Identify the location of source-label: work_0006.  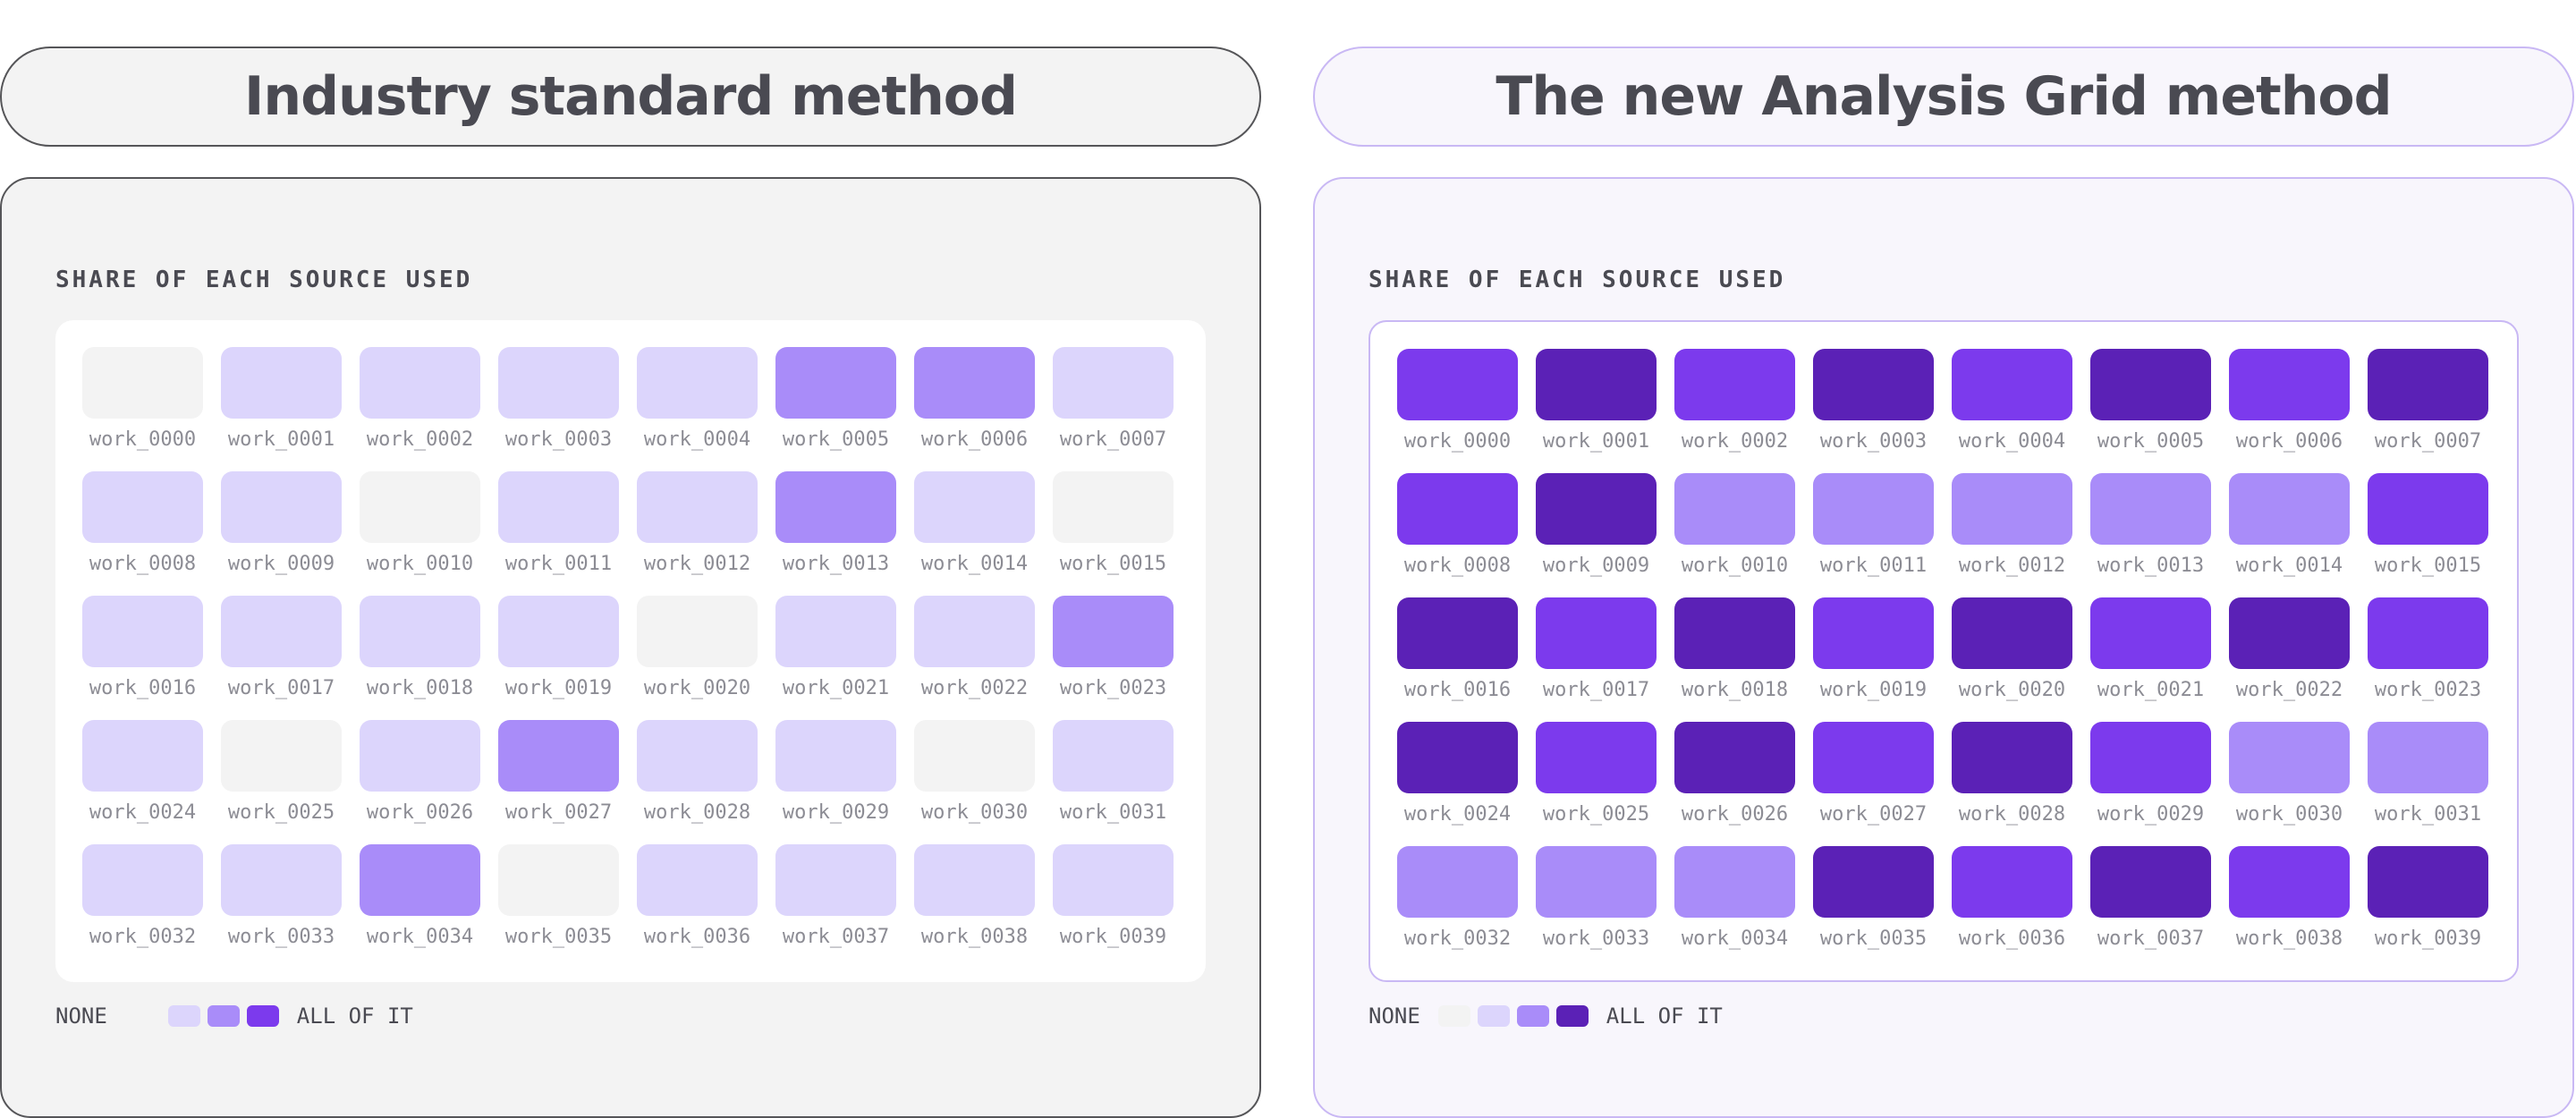
(974, 440).